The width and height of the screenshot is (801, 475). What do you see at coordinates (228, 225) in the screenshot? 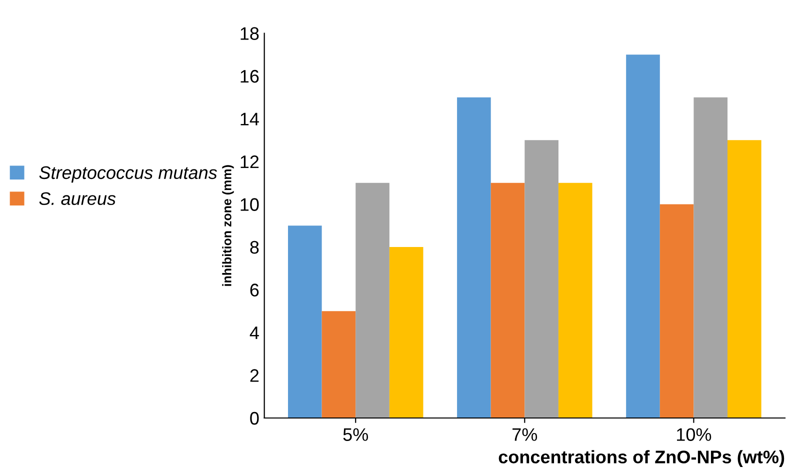
I see `y-axis-title: inhibition zone (mm)` at bounding box center [228, 225].